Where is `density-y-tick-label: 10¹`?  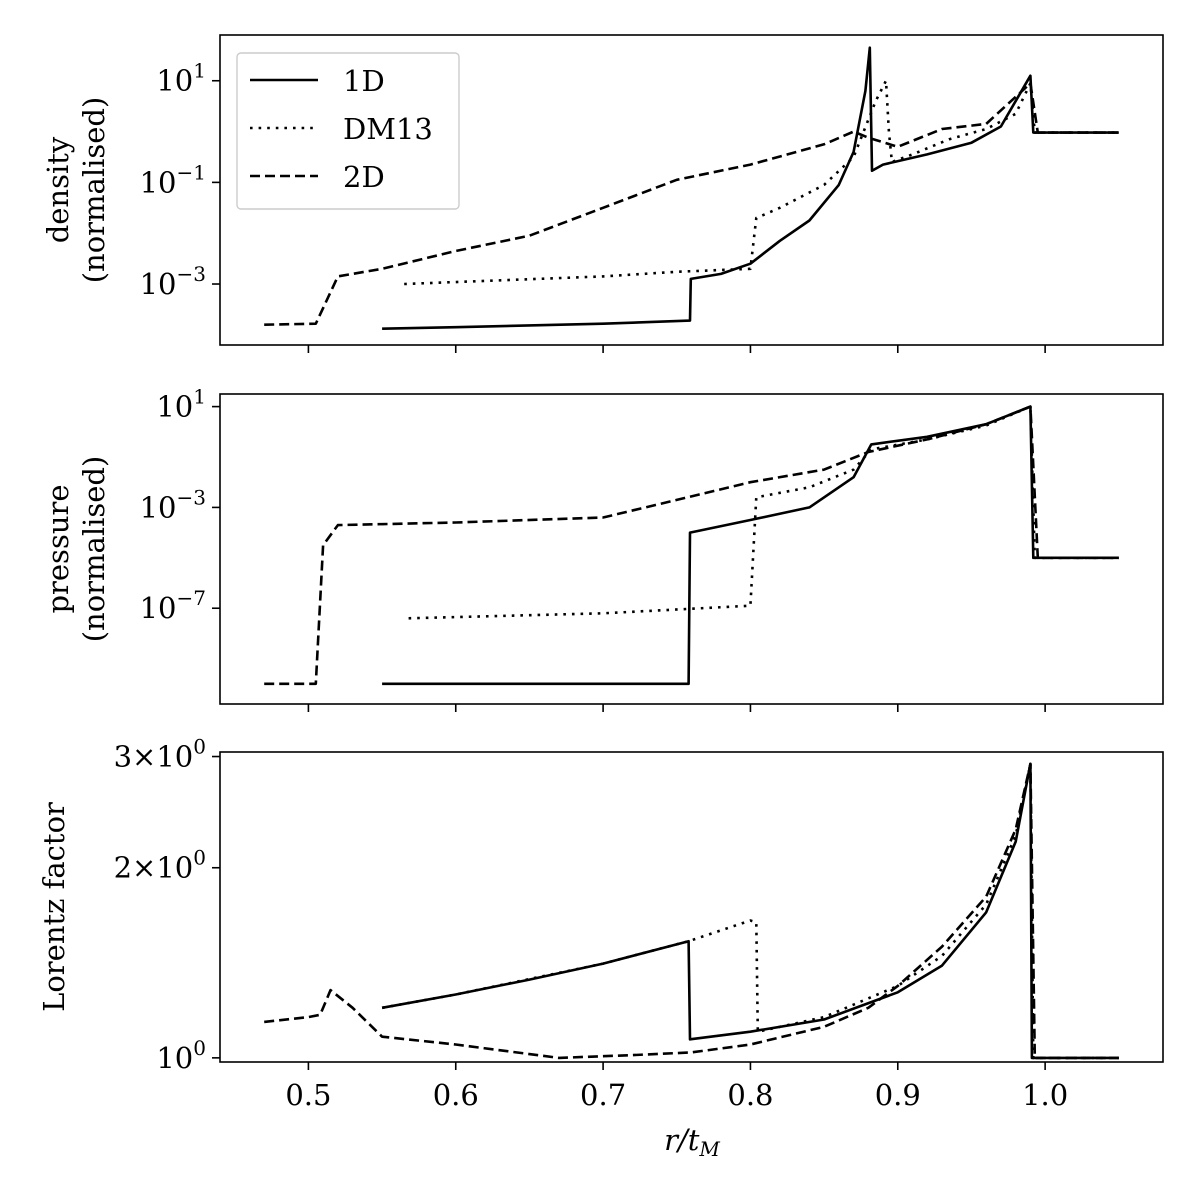
density-y-tick-label: 10¹ is located at coordinates (181, 78).